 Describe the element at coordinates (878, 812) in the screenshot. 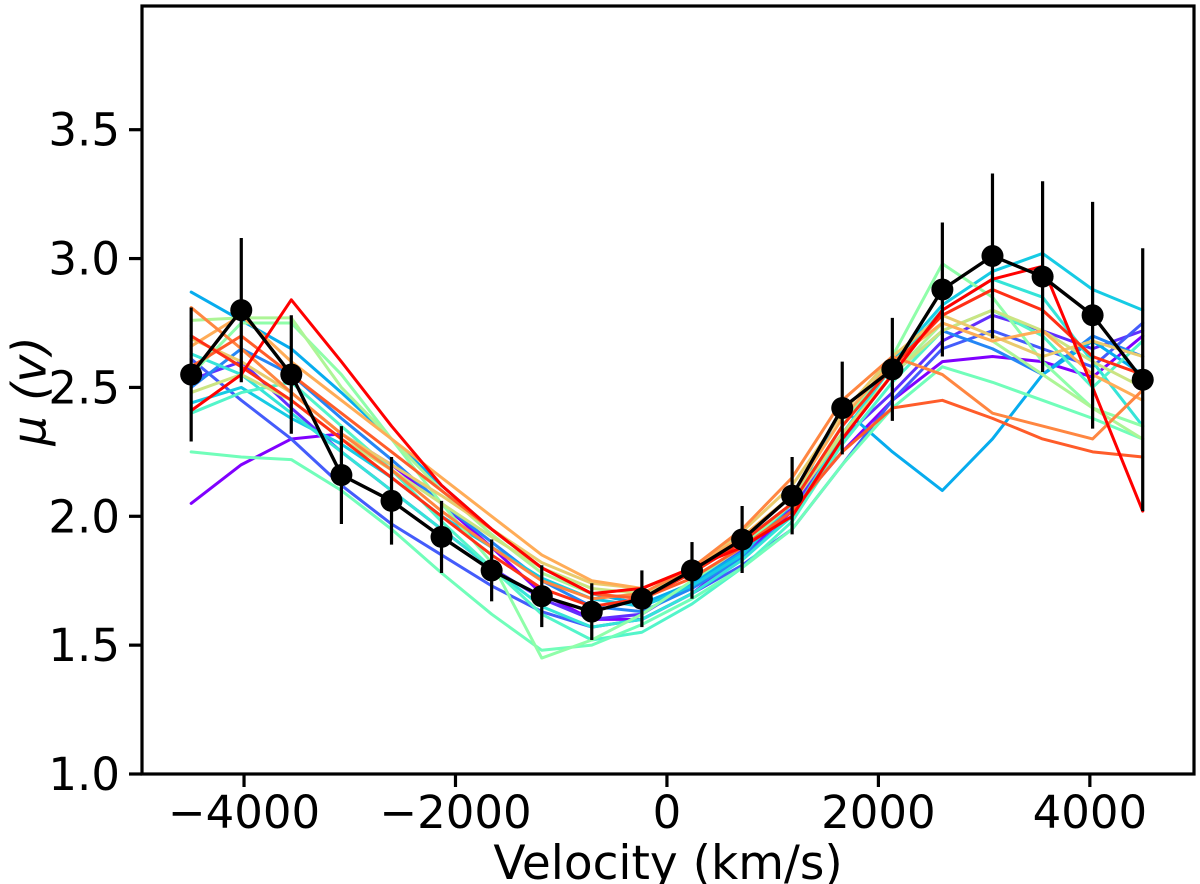

I see `x-tick-label: 2000` at that location.